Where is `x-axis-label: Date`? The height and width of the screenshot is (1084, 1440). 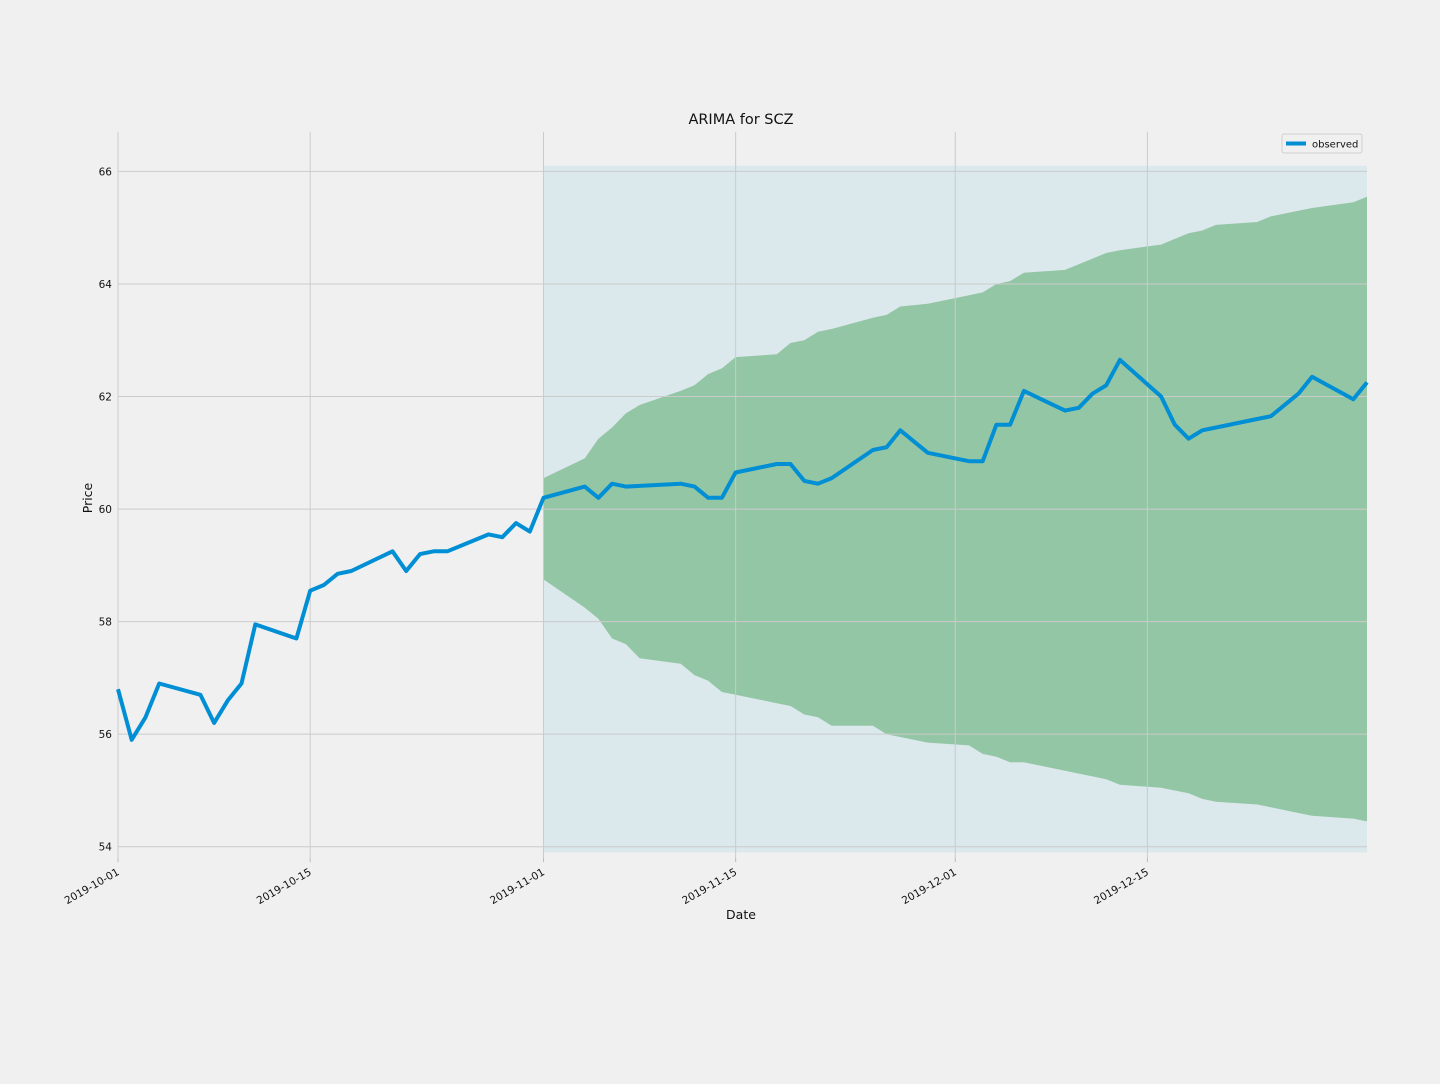 x-axis-label: Date is located at coordinates (741, 914).